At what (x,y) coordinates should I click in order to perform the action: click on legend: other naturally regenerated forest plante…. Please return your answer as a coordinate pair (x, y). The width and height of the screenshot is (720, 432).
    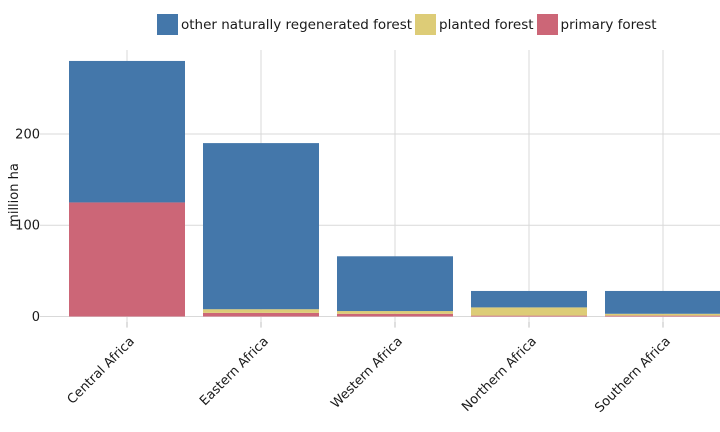
    Looking at the image, I should click on (408, 24).